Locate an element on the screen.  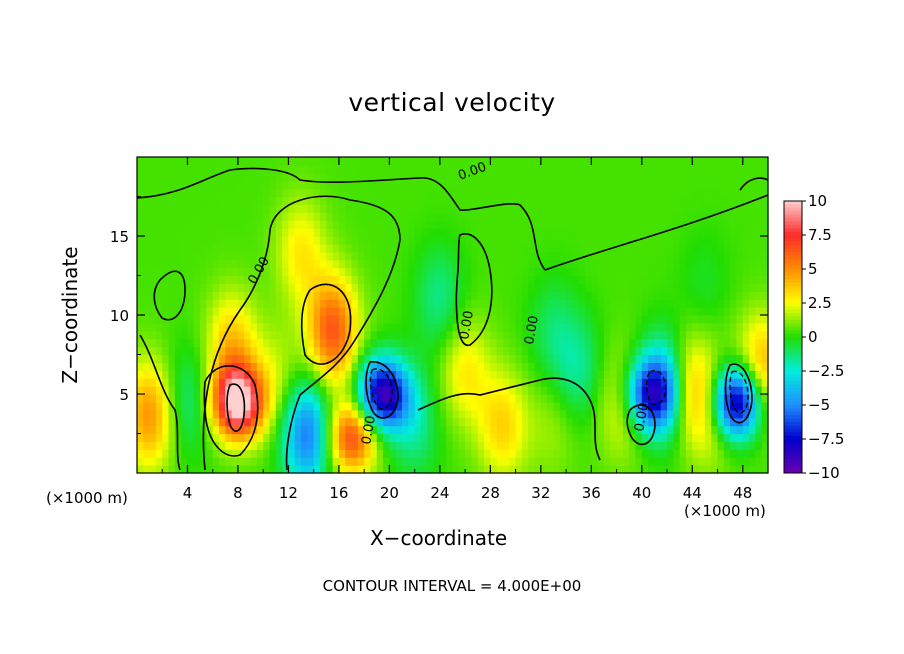
x-tick-label: 32 is located at coordinates (540, 493).